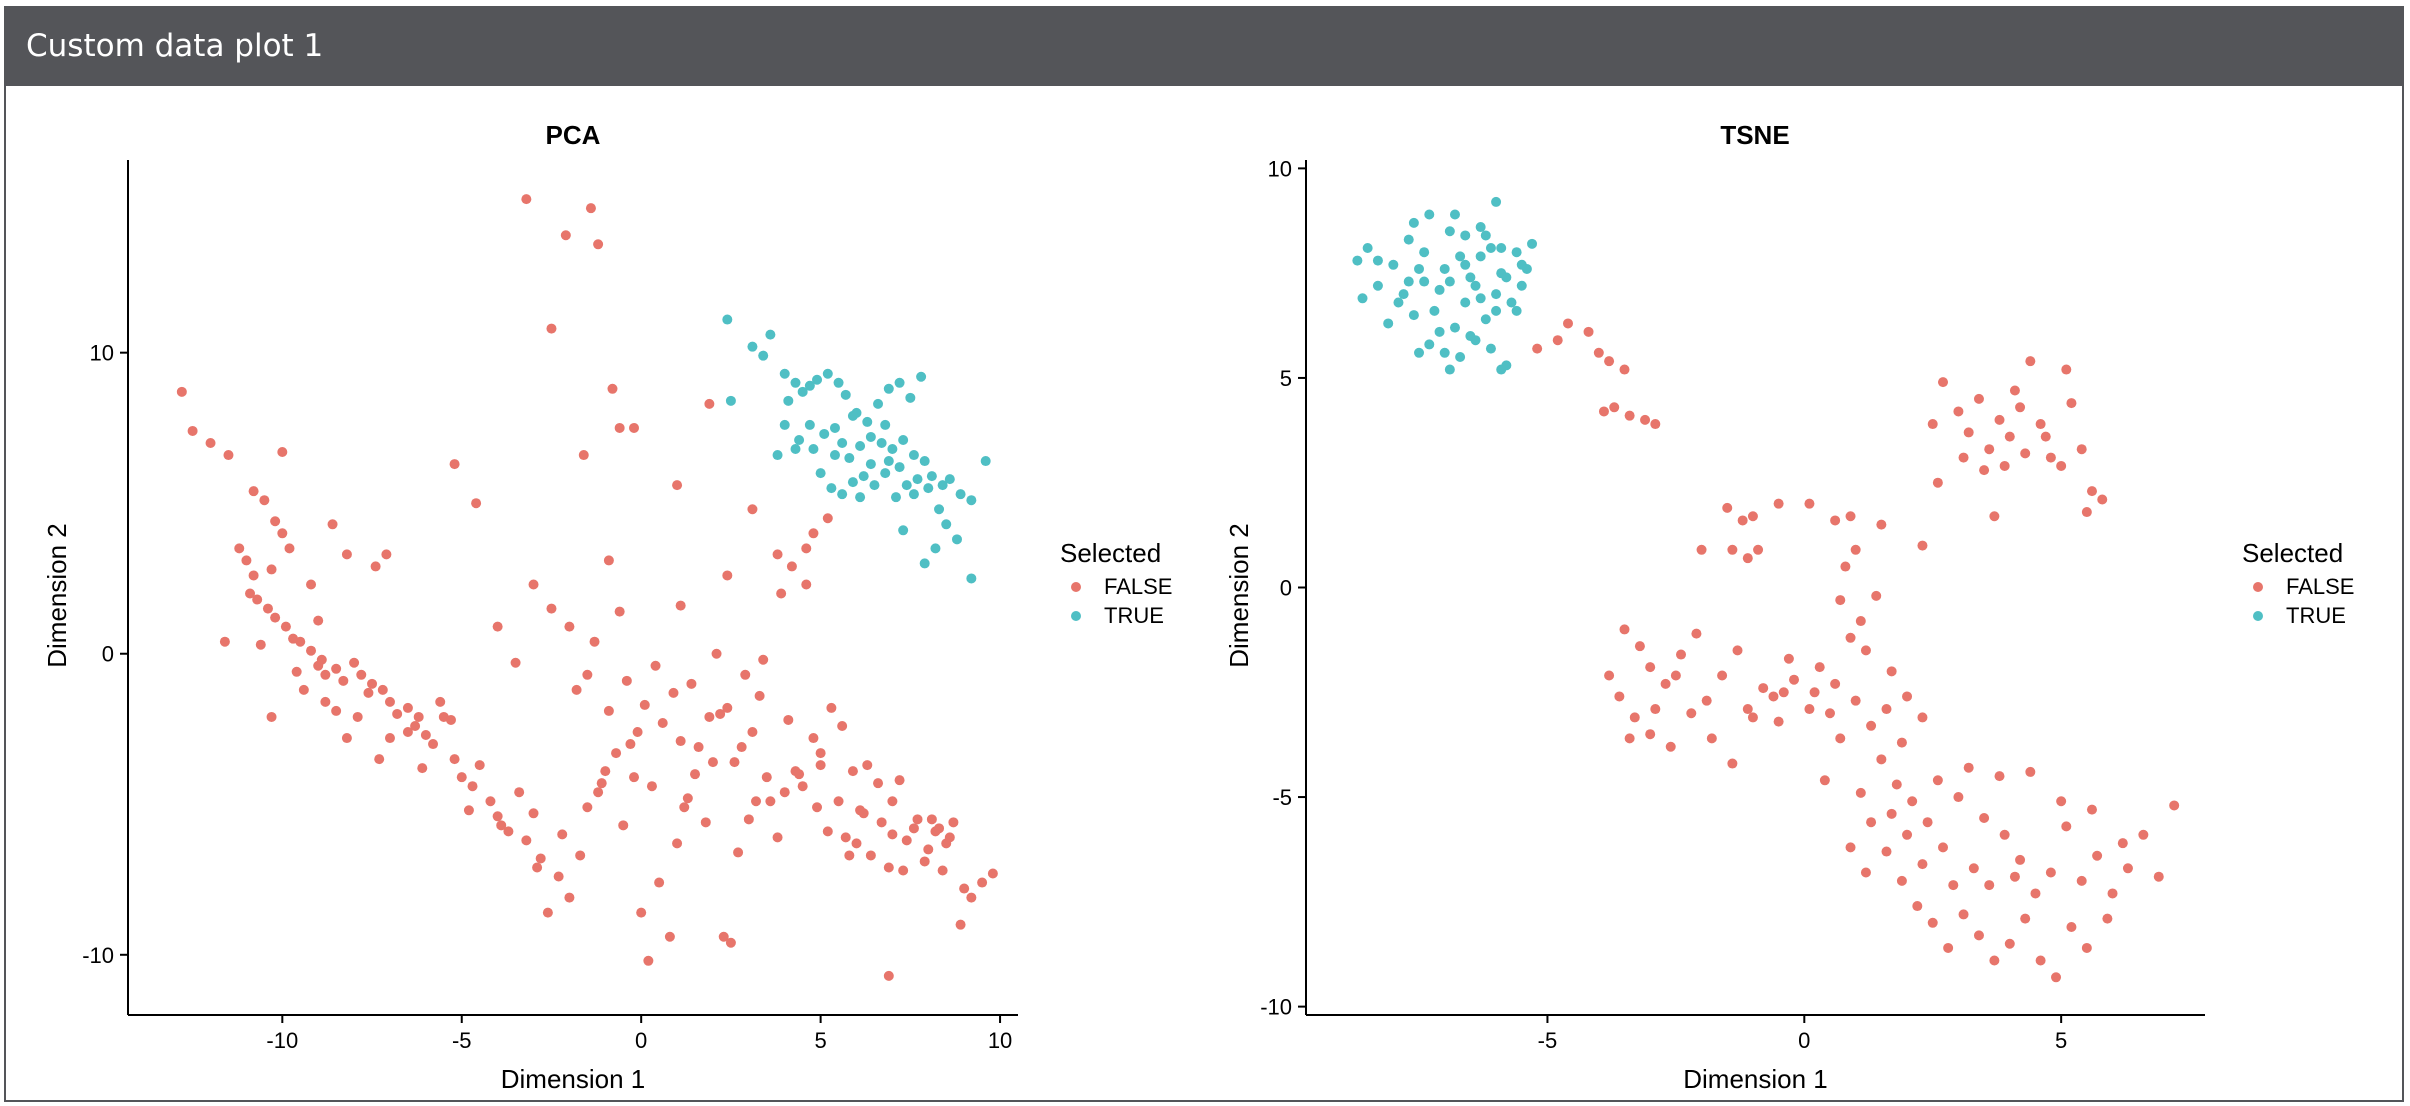 The height and width of the screenshot is (1106, 2410). I want to click on legend-key-true, so click(2258, 616).